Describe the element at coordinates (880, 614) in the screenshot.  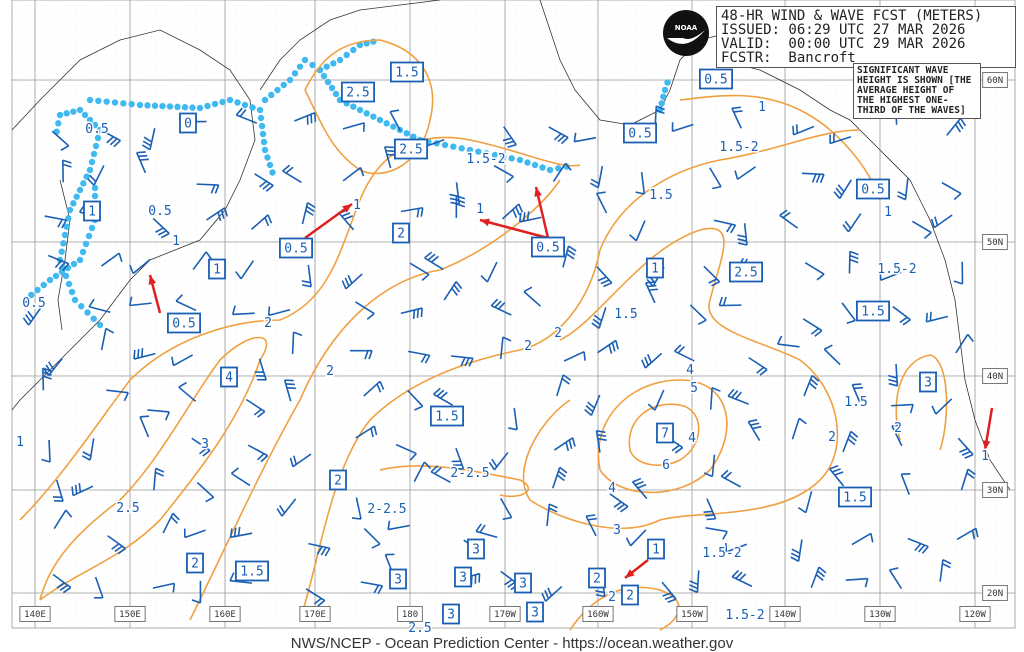
I see `longitude-label: 130W` at that location.